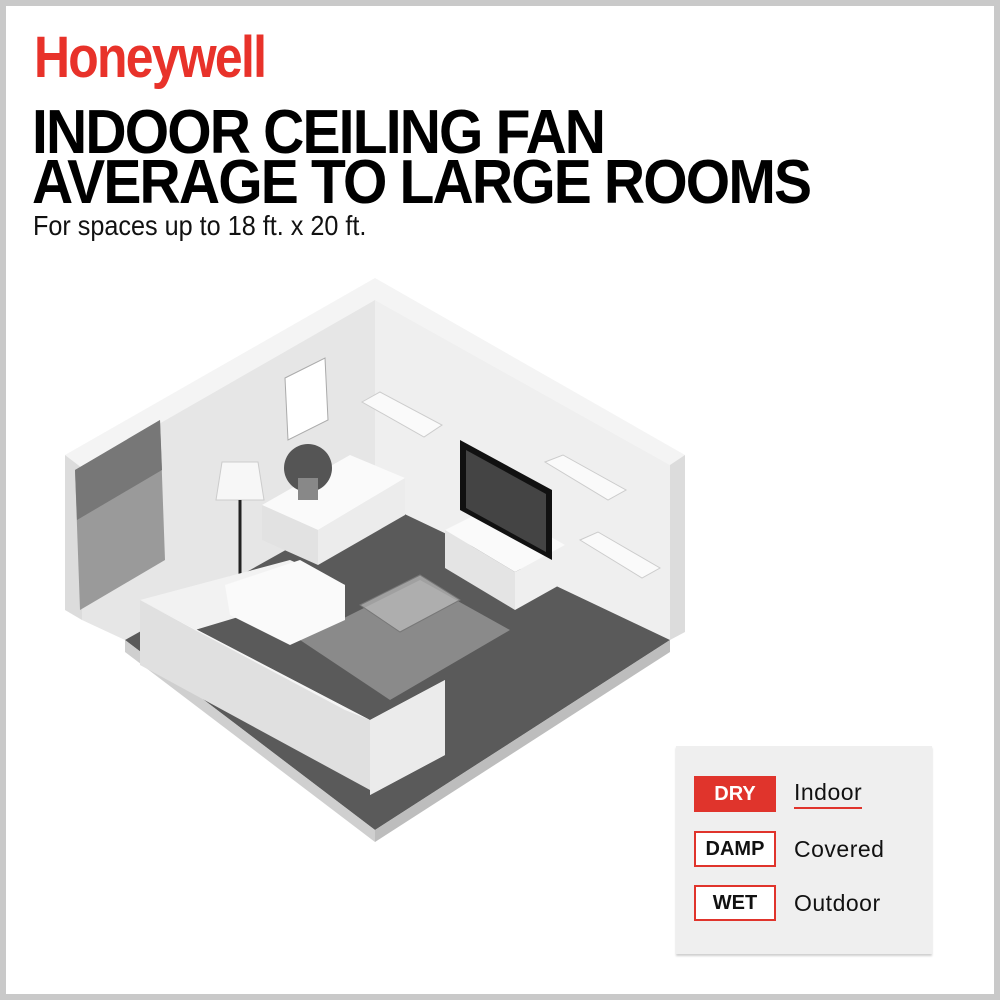 The image size is (1000, 1000). What do you see at coordinates (319, 132) in the screenshot?
I see `headline-line-1: INDOOR CEILING FAN` at bounding box center [319, 132].